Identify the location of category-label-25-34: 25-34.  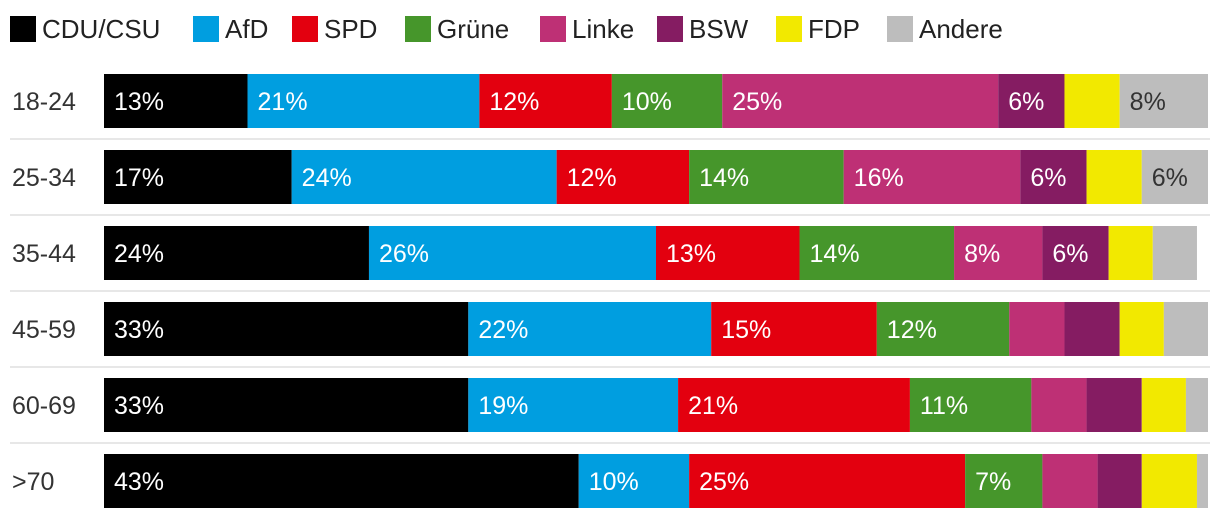
(44, 178).